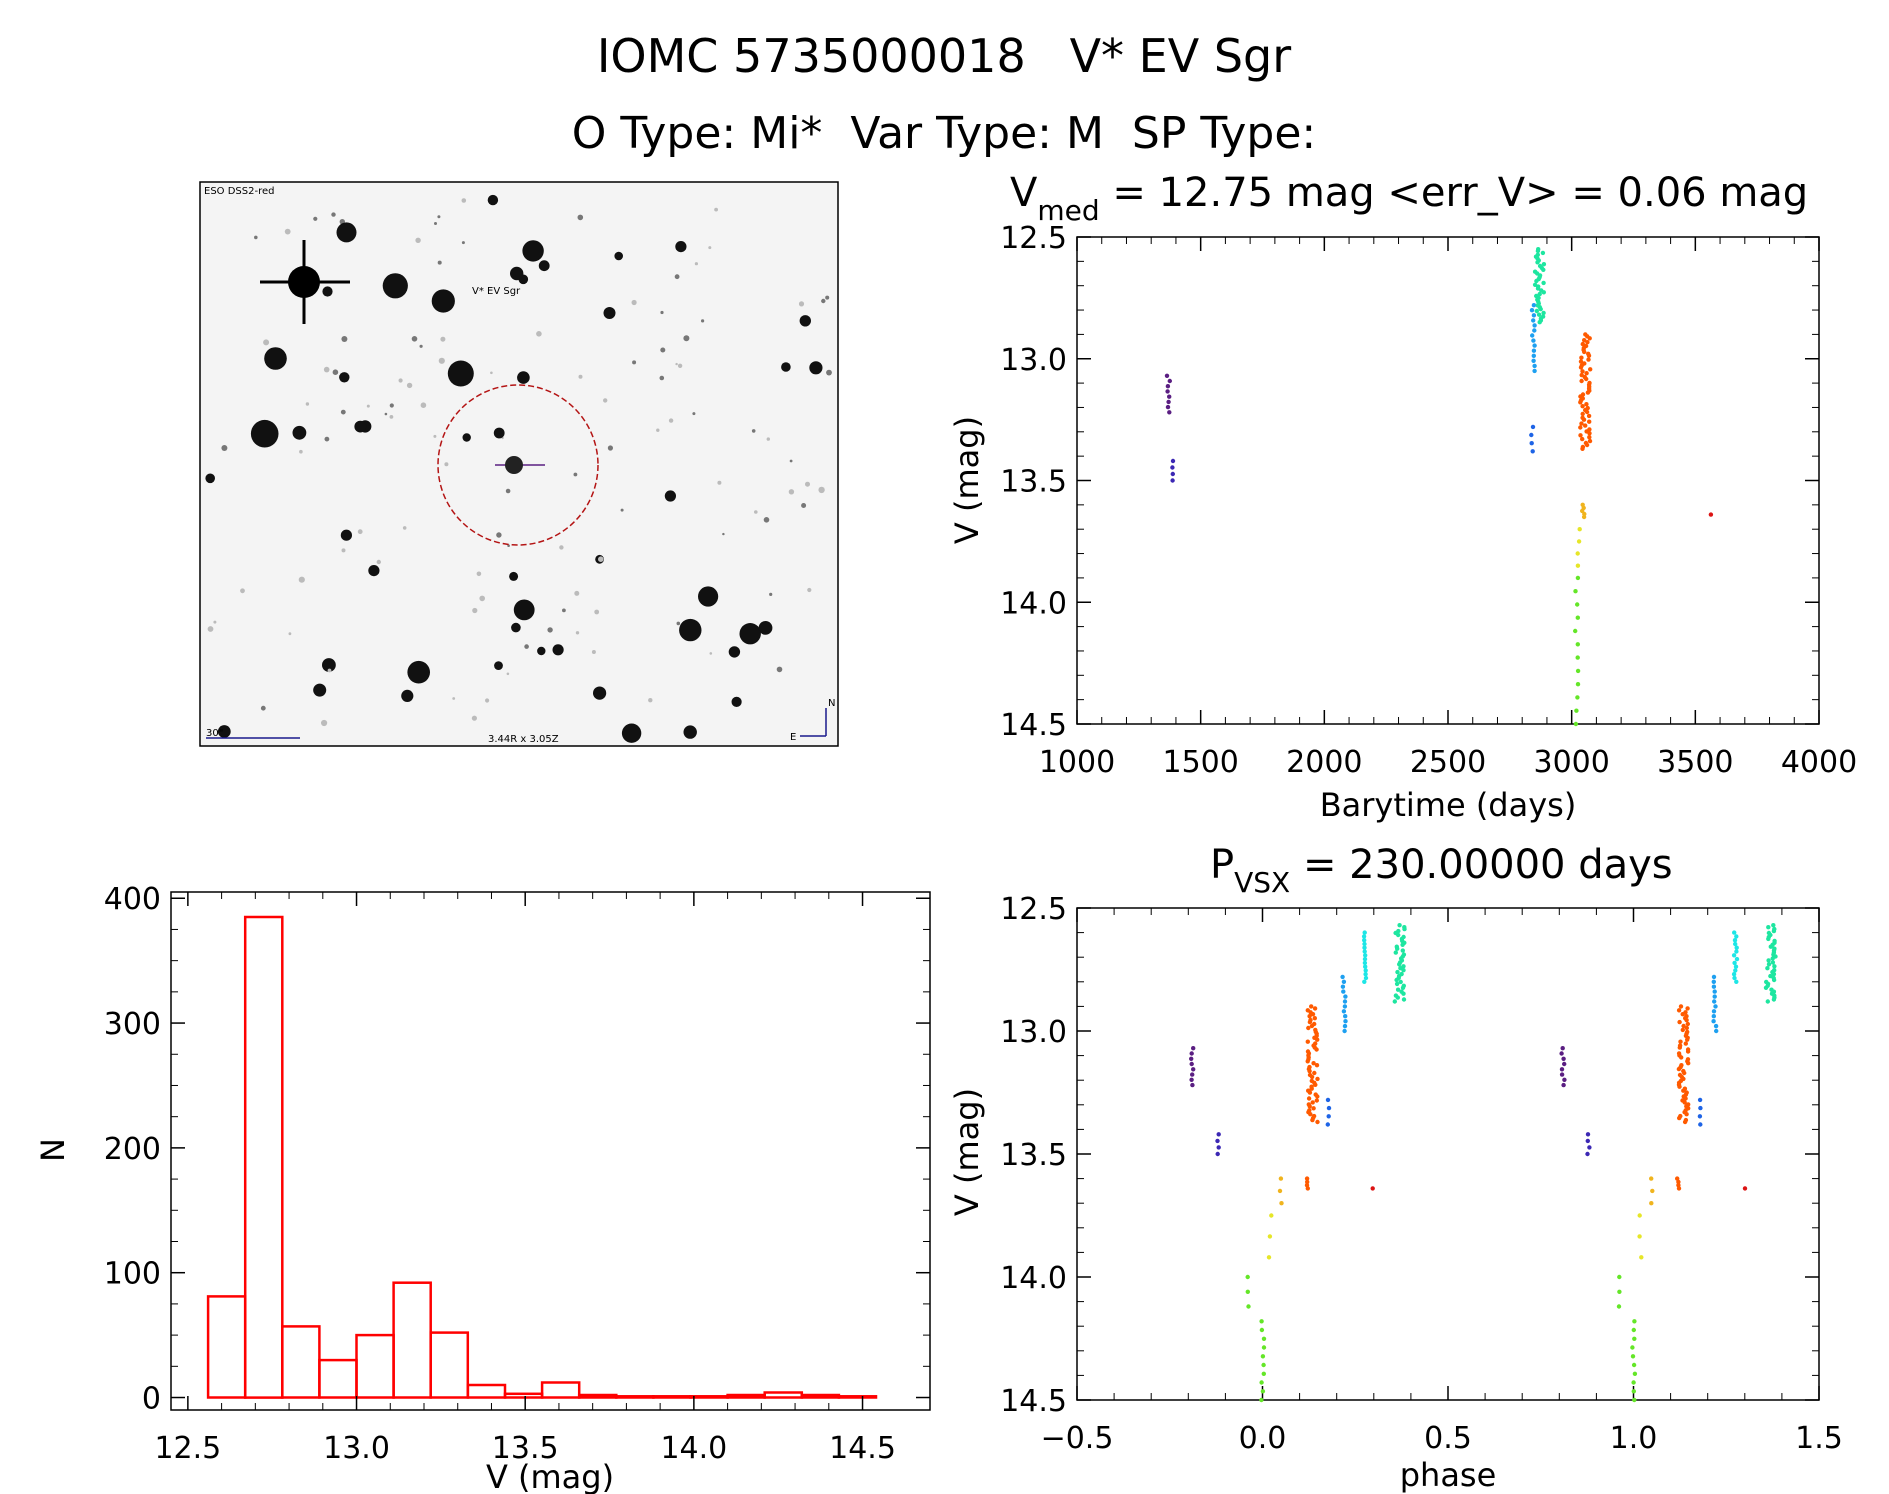 Image resolution: width=1889 pixels, height=1494 pixels. I want to click on histogram-xtick-label: 14.5, so click(862, 1448).